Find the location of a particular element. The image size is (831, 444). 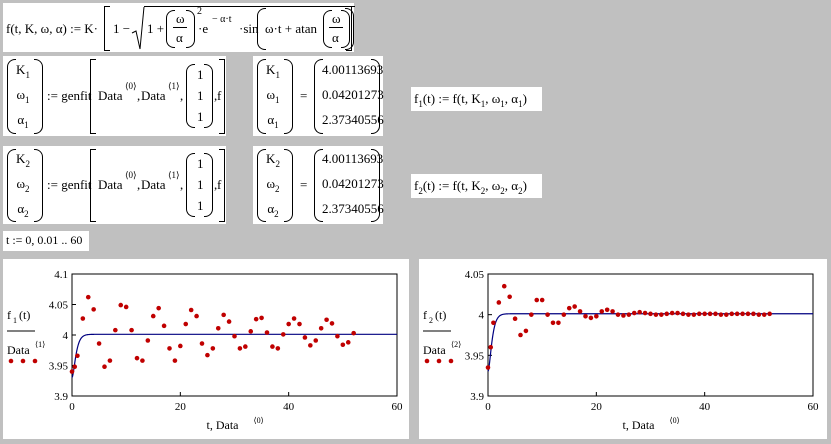

y-tick-label: 4.1 is located at coordinates (61, 275).